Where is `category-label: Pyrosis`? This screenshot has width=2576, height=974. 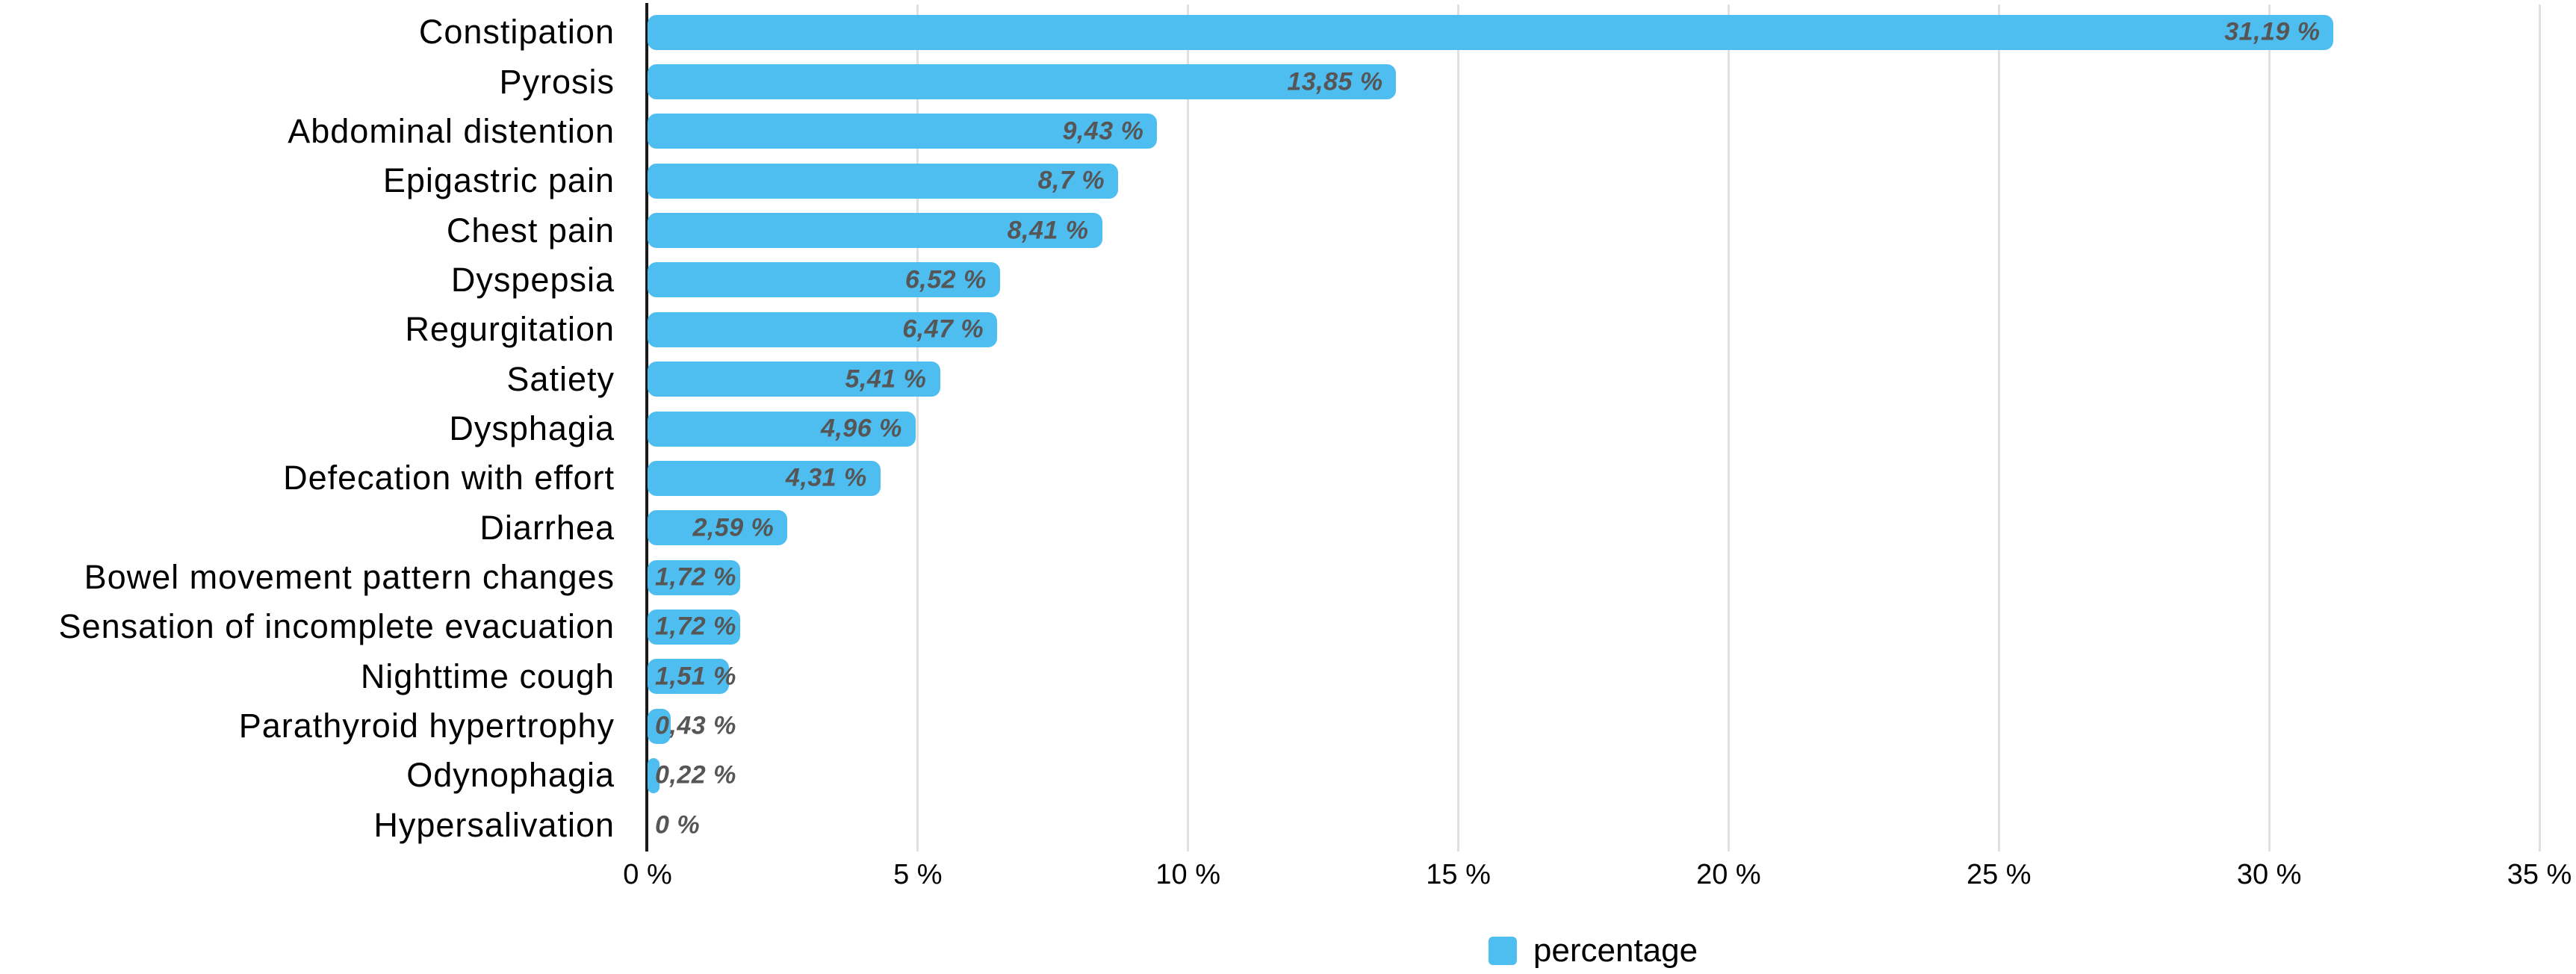
category-label: Pyrosis is located at coordinates (557, 81).